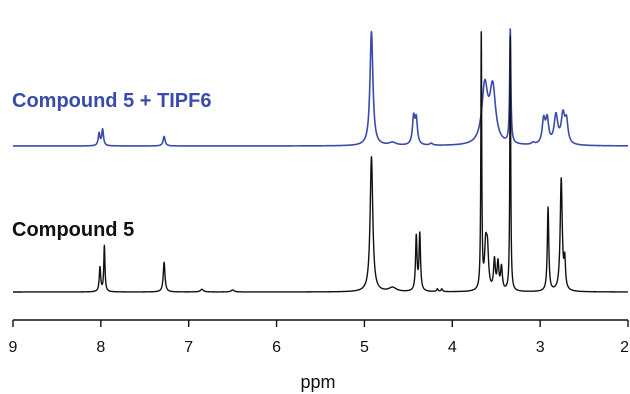 This screenshot has height=394, width=630. What do you see at coordinates (319, 337) in the screenshot?
I see `x-axis: 9 8 7 6 5 4 3 2` at bounding box center [319, 337].